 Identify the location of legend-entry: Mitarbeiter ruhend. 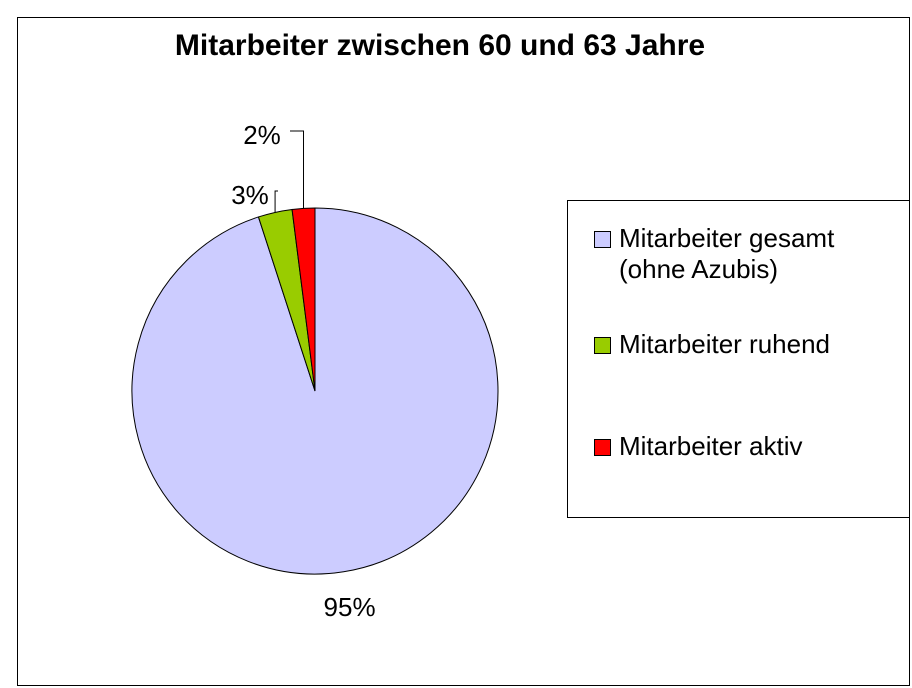
(744, 344).